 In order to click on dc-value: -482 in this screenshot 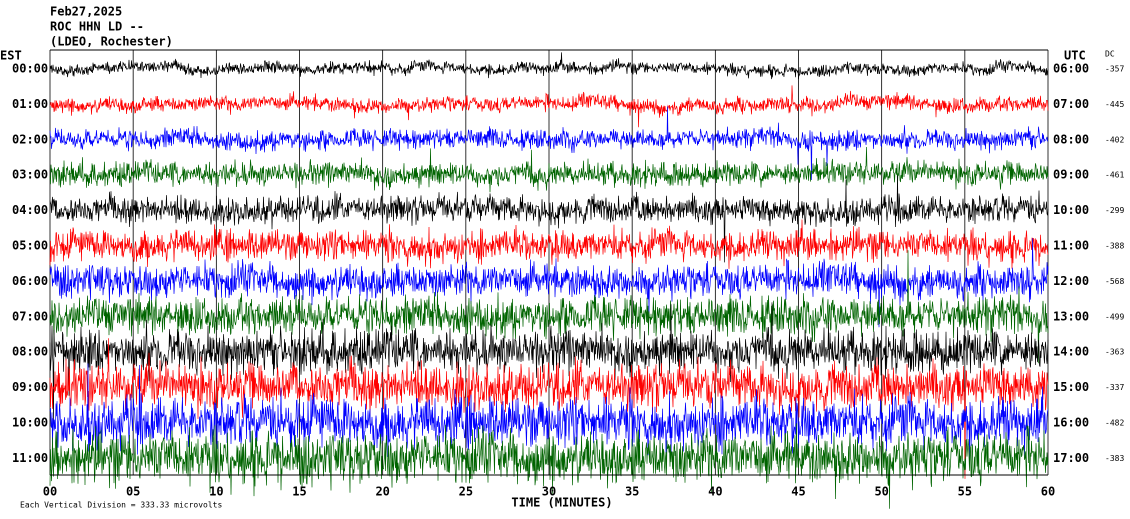, I will do `click(1114, 423)`.